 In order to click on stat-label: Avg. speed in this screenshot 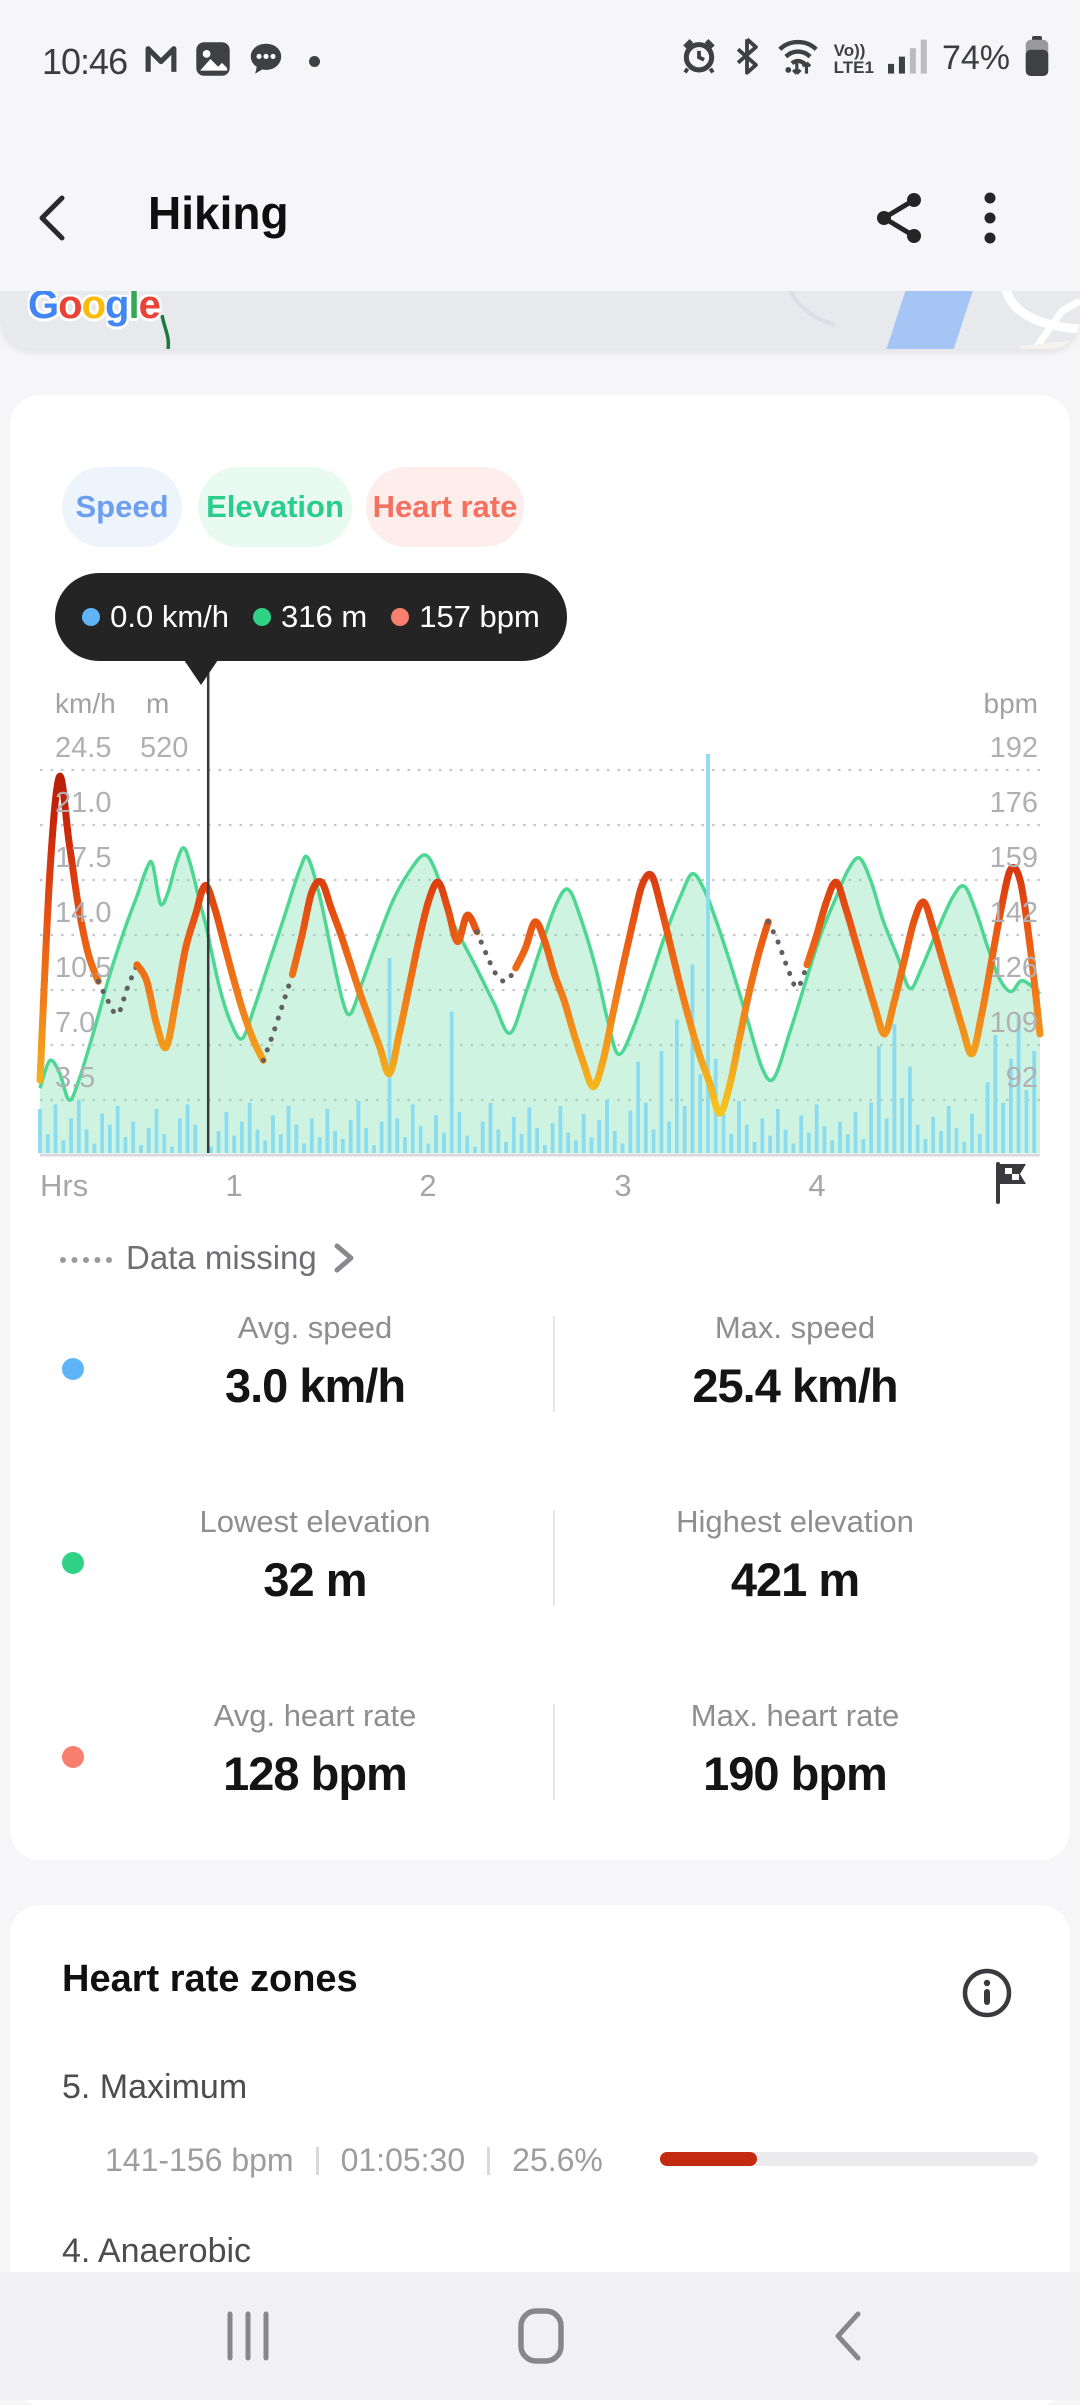, I will do `click(315, 1327)`.